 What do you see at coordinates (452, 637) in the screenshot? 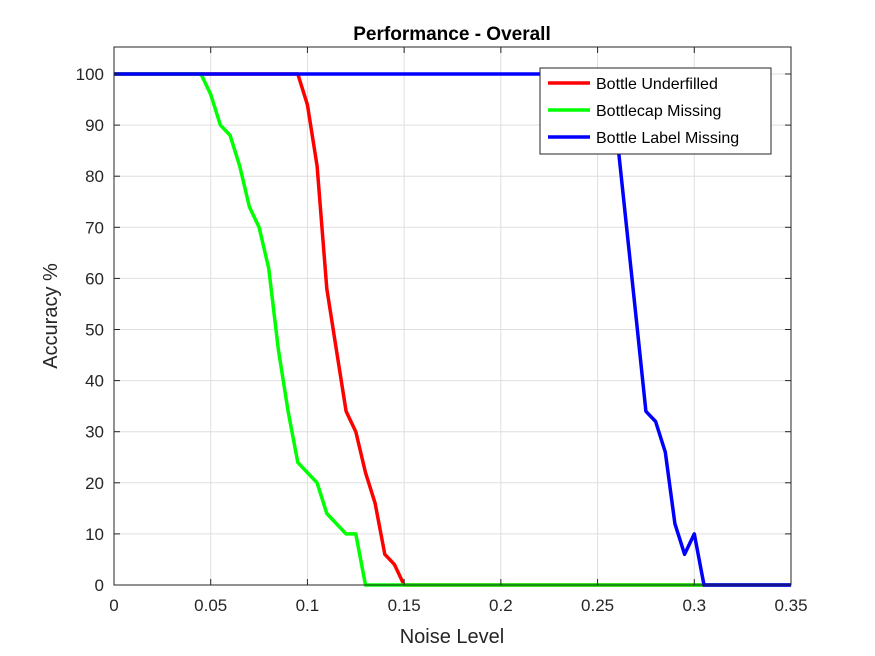
I see `x-axis-label: Noise Level` at bounding box center [452, 637].